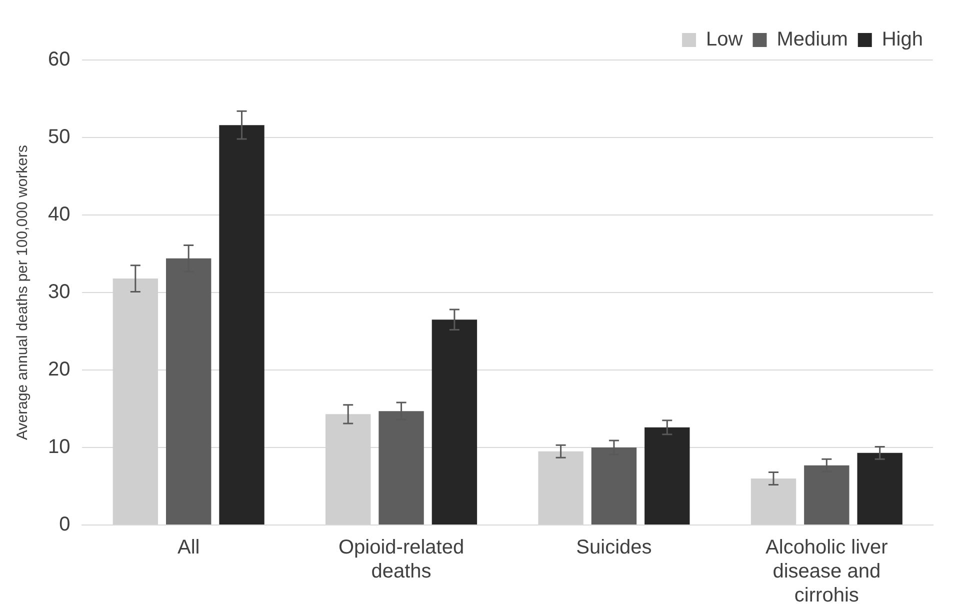  I want to click on legend-label: Medium, so click(812, 39).